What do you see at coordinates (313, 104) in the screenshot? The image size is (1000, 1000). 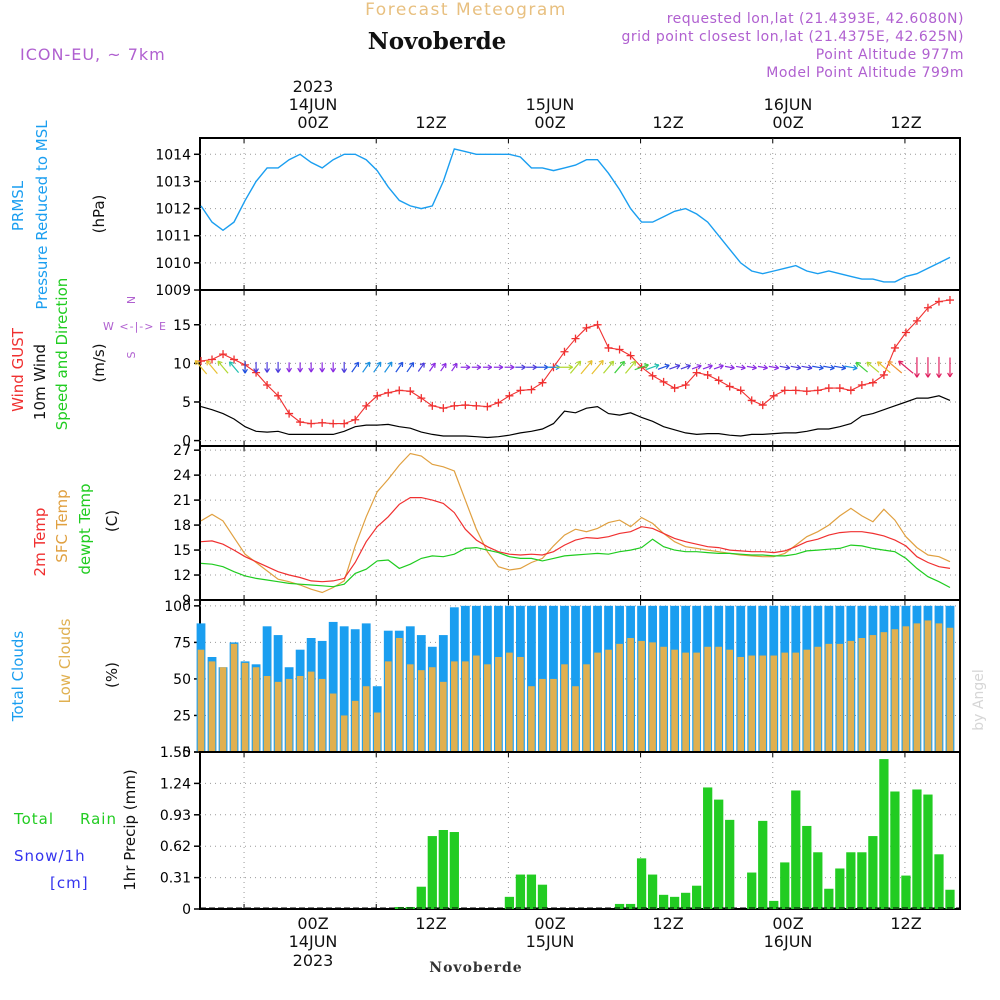 I see `top-date-label: 14JUN` at bounding box center [313, 104].